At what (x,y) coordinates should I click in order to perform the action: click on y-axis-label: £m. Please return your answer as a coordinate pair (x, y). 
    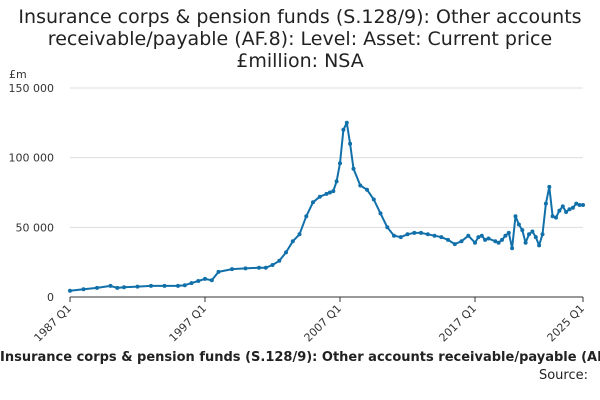
    Looking at the image, I should click on (18, 74).